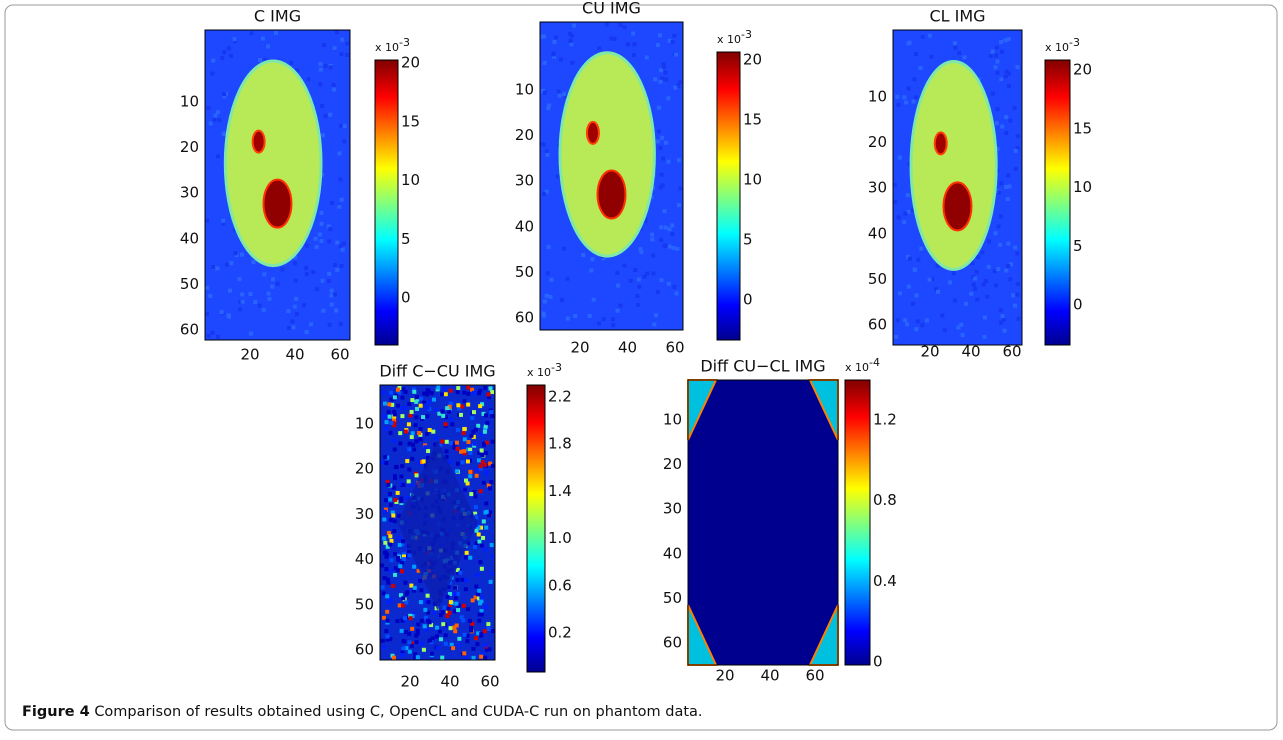  Describe the element at coordinates (277, 185) in the screenshot. I see `image-frame` at that location.